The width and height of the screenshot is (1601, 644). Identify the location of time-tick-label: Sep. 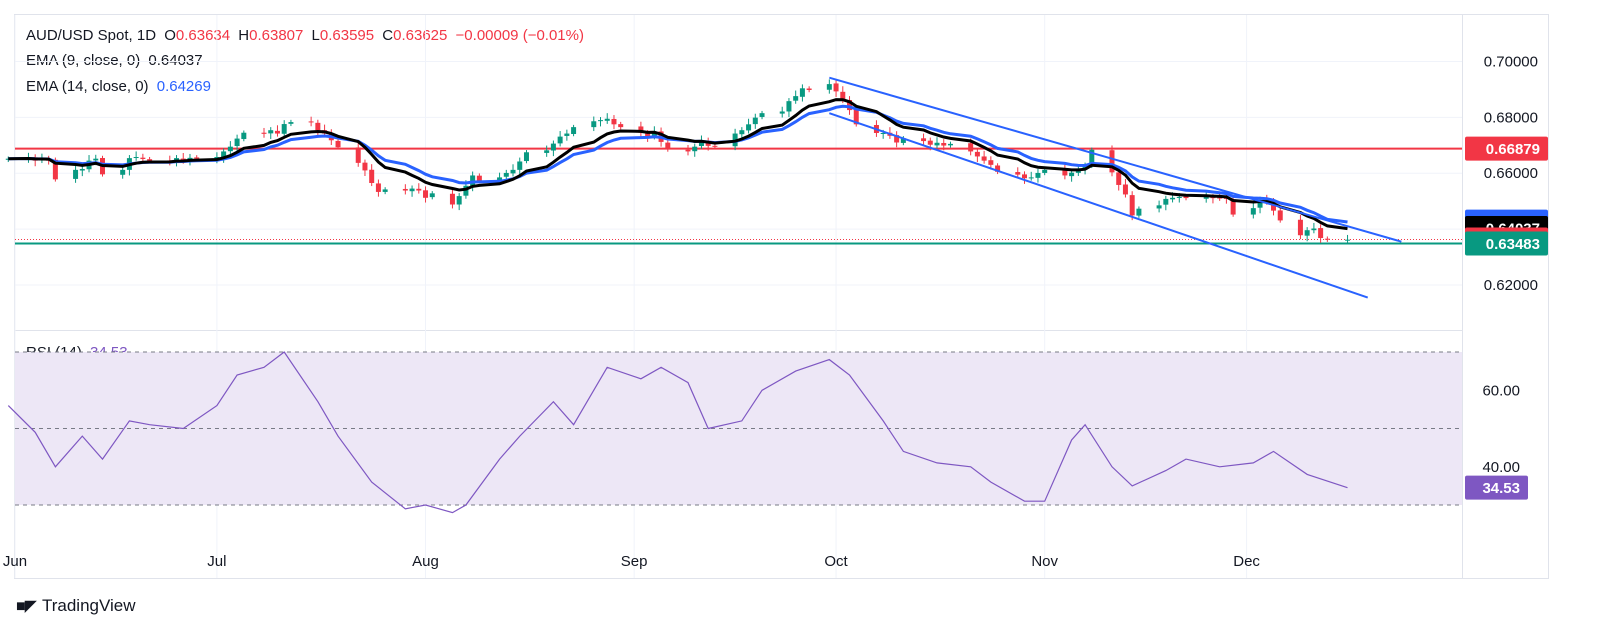
(634, 561).